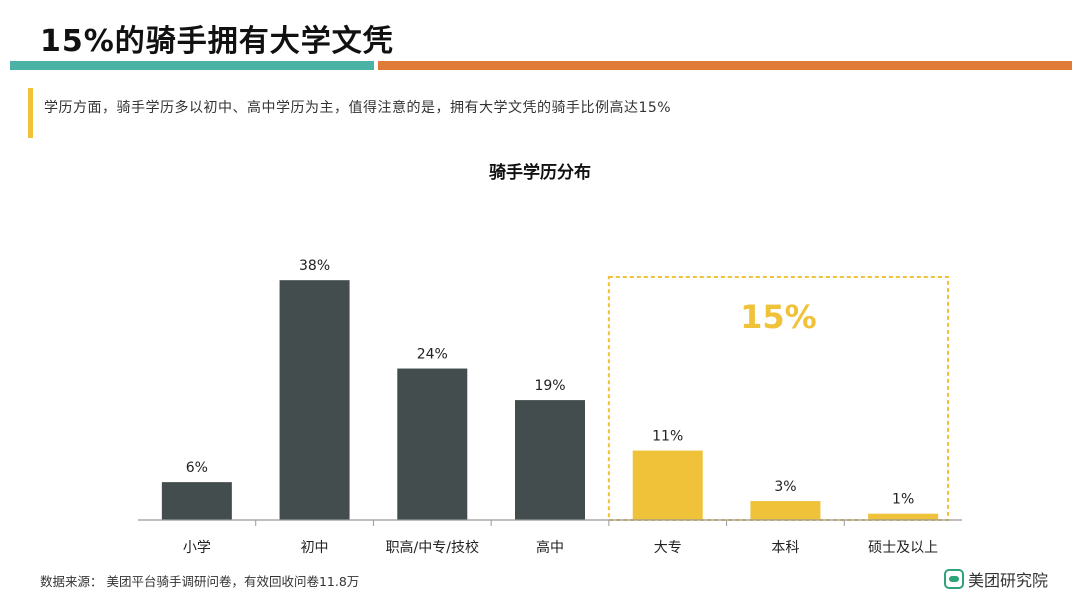 This screenshot has height=606, width=1080. Describe the element at coordinates (778, 317) in the screenshot. I see `highlight-label: 15%` at that location.